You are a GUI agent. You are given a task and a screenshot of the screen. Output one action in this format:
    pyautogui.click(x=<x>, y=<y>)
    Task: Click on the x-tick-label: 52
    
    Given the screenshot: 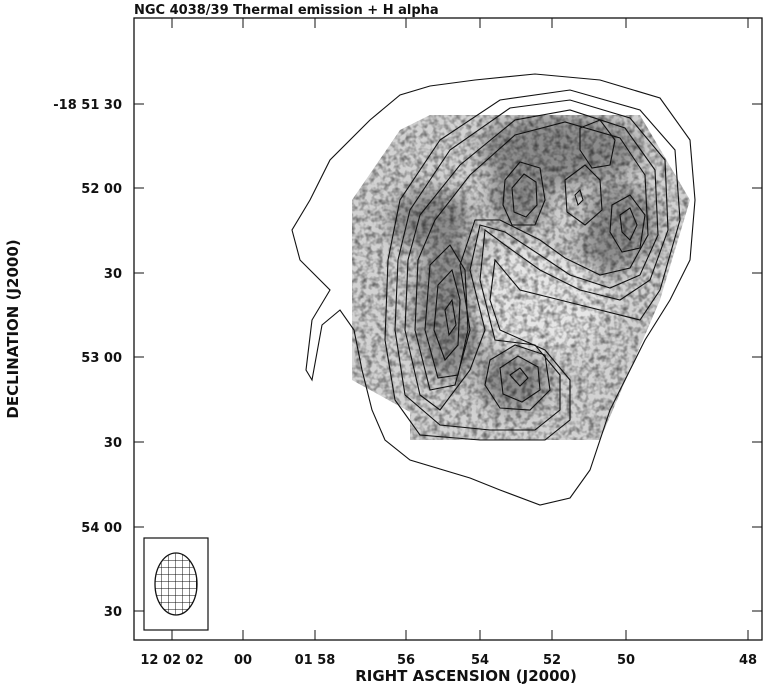 What is the action you would take?
    pyautogui.click(x=552, y=660)
    